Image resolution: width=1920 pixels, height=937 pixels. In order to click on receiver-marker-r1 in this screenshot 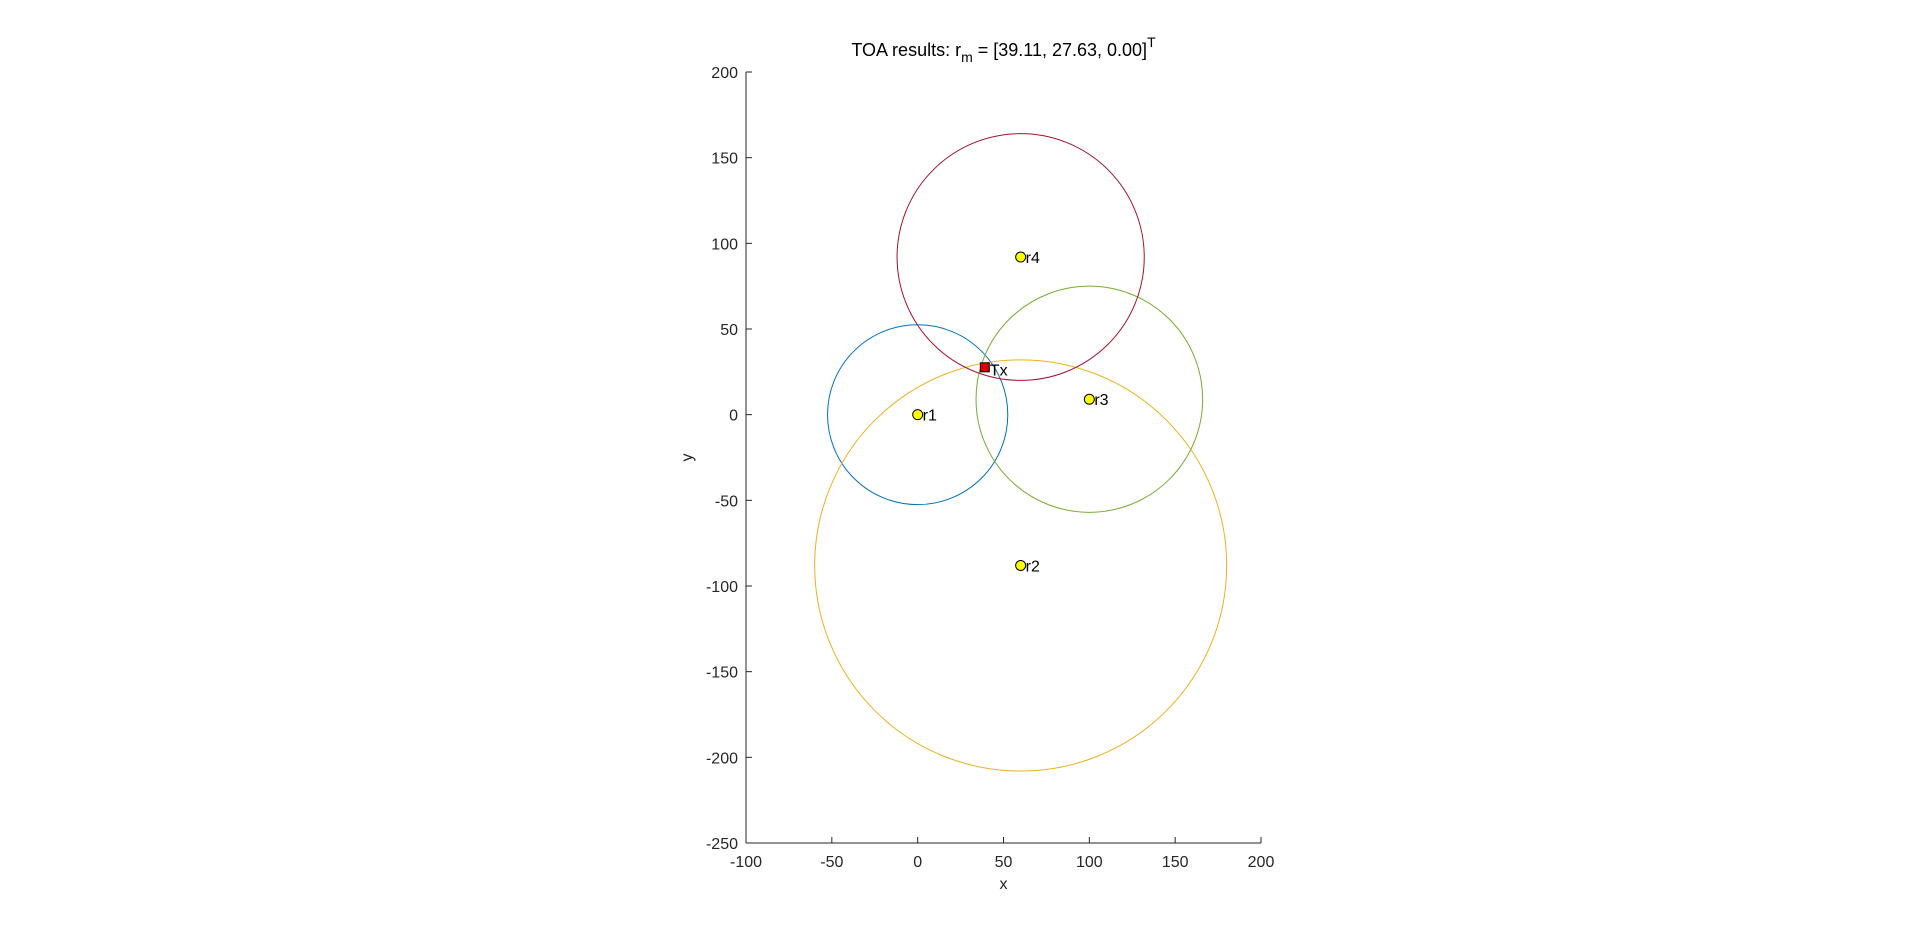, I will do `click(918, 415)`.